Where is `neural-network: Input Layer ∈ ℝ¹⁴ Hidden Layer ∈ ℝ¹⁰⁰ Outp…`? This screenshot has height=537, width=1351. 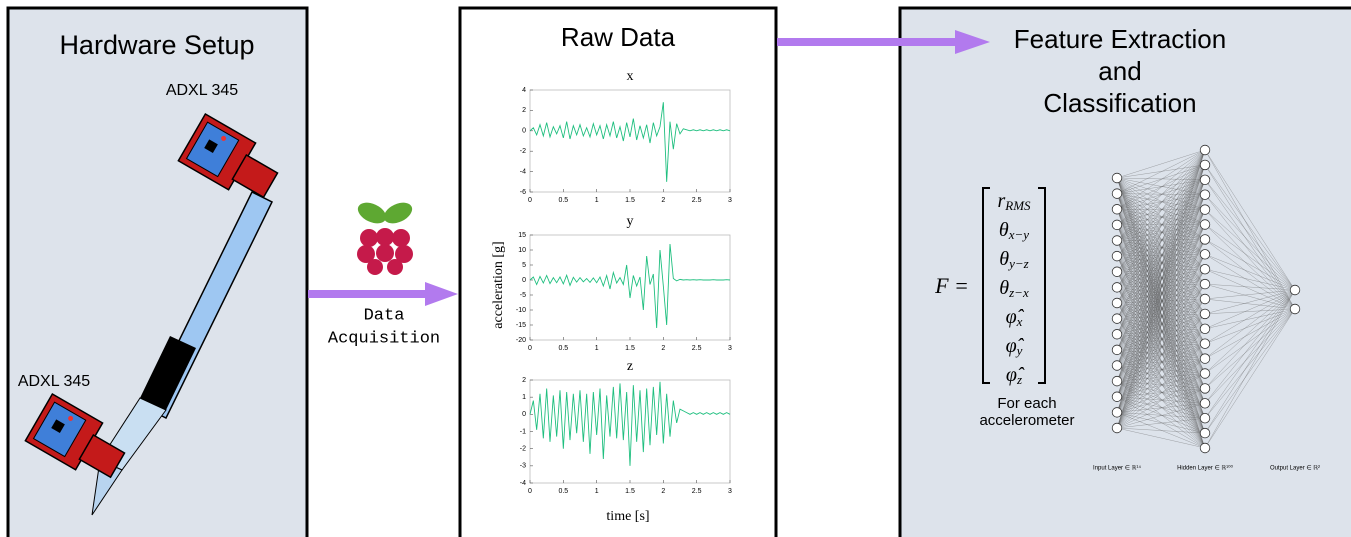
neural-network: Input Layer ∈ ℝ¹⁴ Hidden Layer ∈ ℝ¹⁰⁰ Outp… is located at coordinates (1206, 308).